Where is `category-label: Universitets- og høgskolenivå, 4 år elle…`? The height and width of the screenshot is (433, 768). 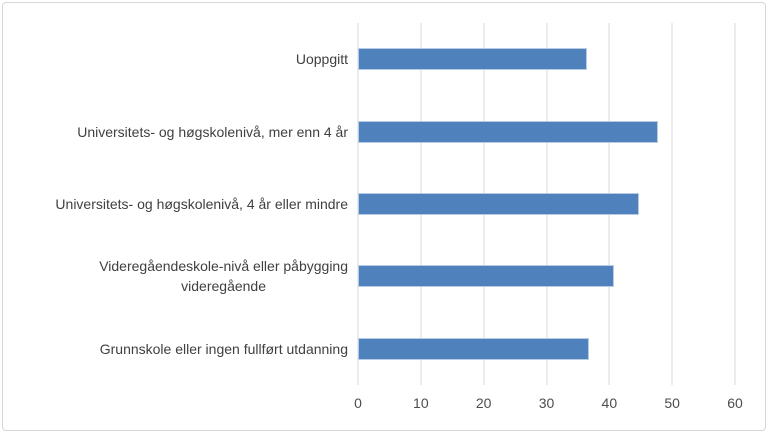 category-label: Universitets- og høgskolenivå, 4 år elle… is located at coordinates (201, 204).